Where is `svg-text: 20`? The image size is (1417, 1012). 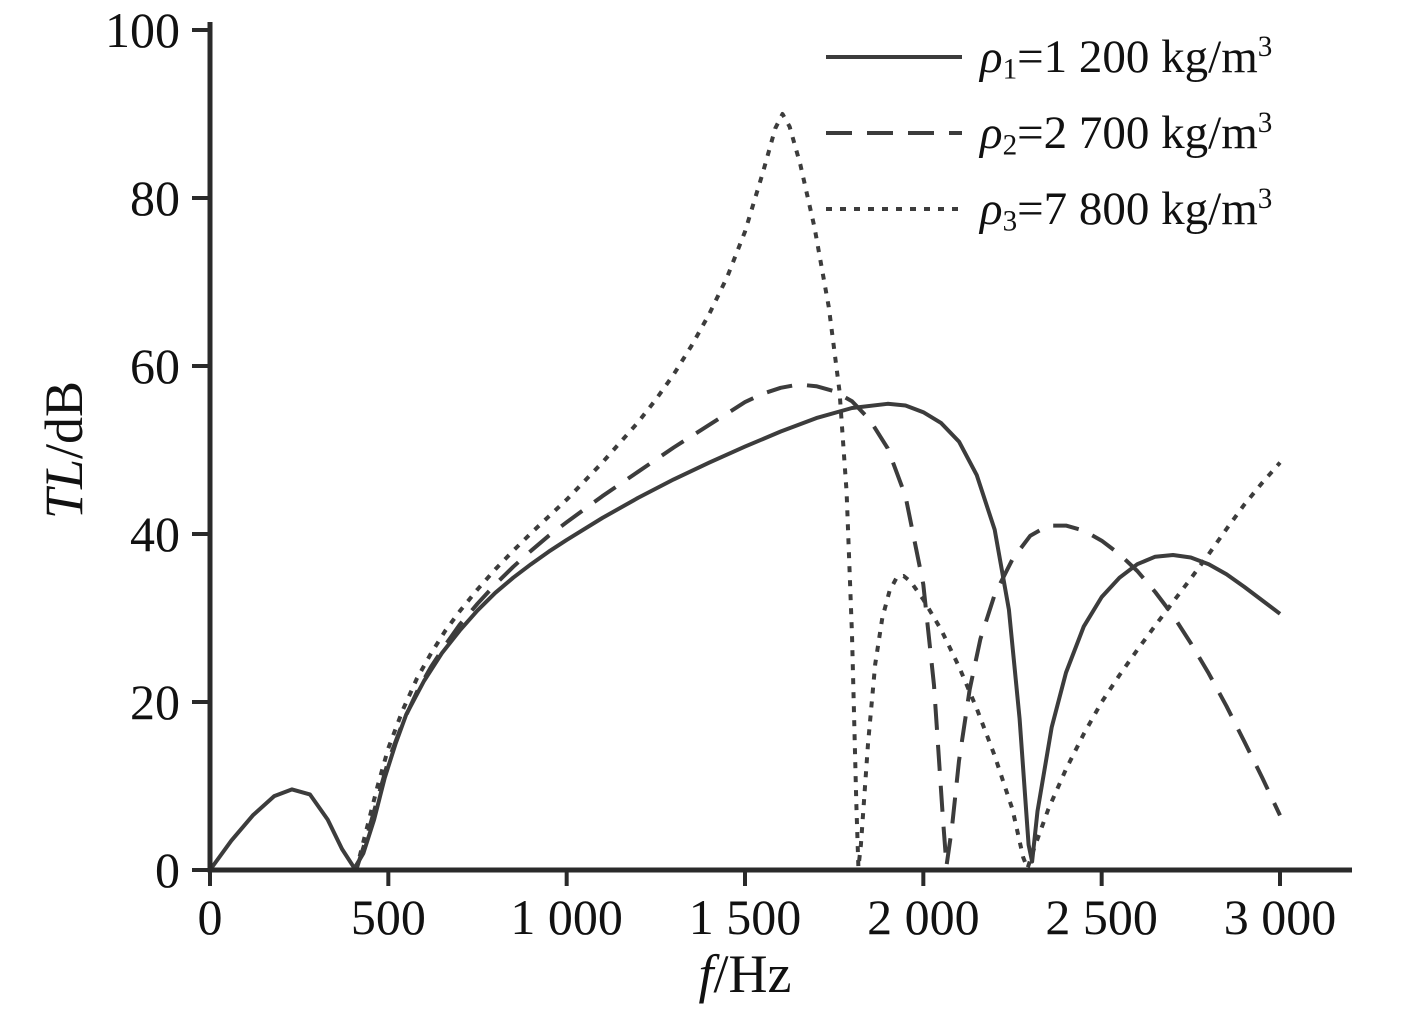
svg-text: 20 is located at coordinates (155, 702).